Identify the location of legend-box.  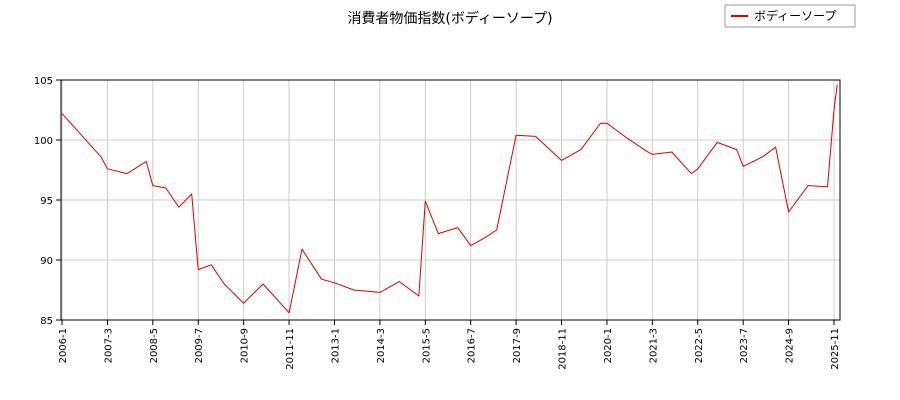
(790, 16).